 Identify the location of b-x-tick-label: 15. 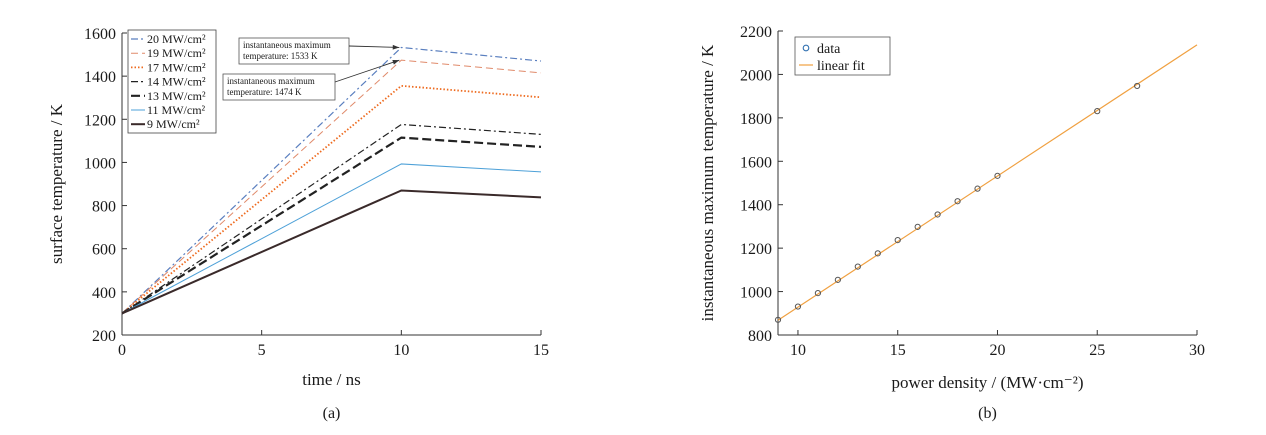
(898, 350).